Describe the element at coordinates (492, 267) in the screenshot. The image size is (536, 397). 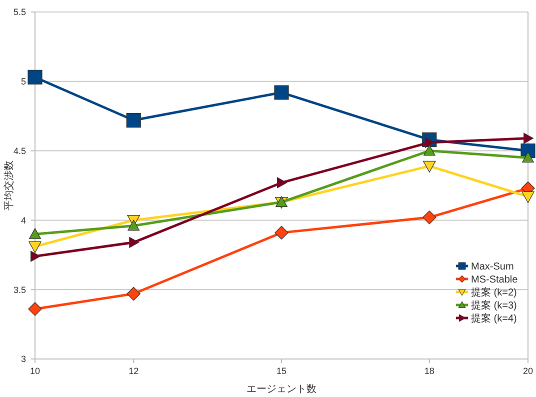
I see `legend-label: Max-Sum` at that location.